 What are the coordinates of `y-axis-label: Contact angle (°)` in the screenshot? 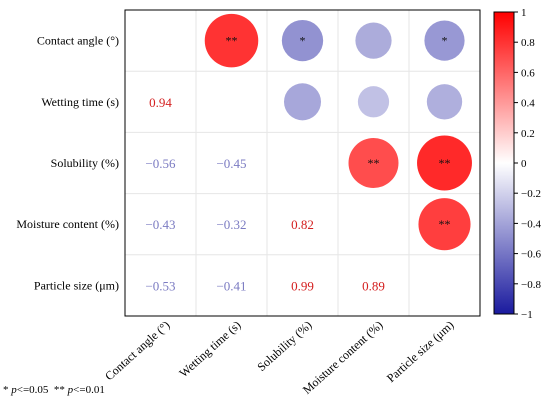 It's located at (78, 41).